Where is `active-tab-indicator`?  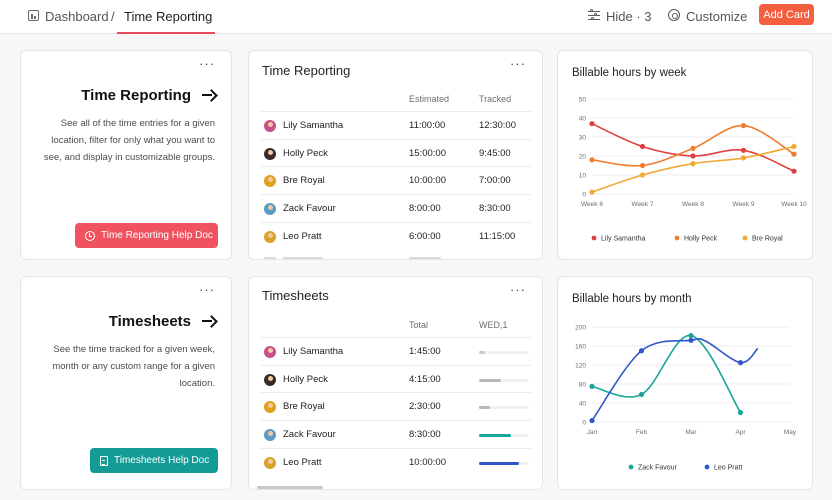 active-tab-indicator is located at coordinates (166, 33).